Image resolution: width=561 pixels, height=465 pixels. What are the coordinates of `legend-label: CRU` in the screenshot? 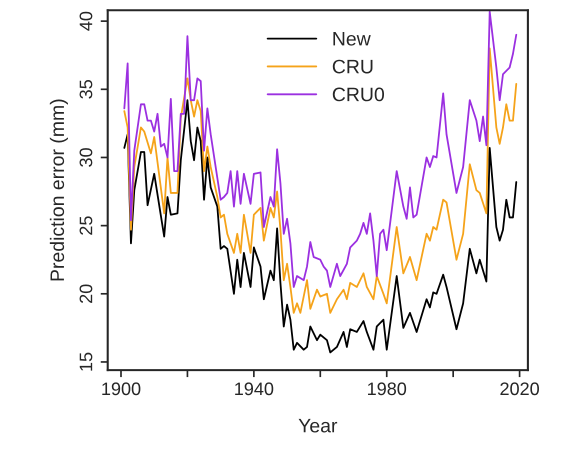 It's located at (352, 67).